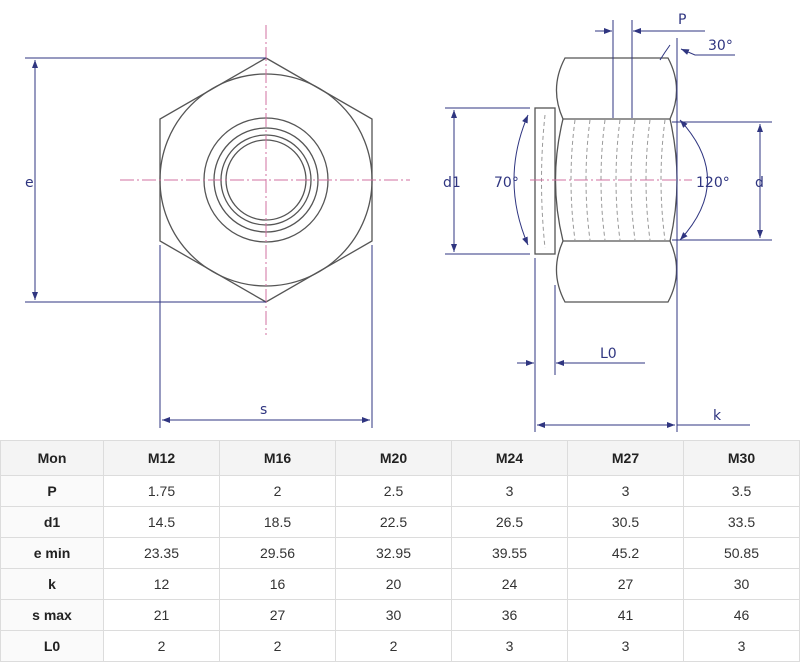  I want to click on table-cell: 36, so click(509, 615).